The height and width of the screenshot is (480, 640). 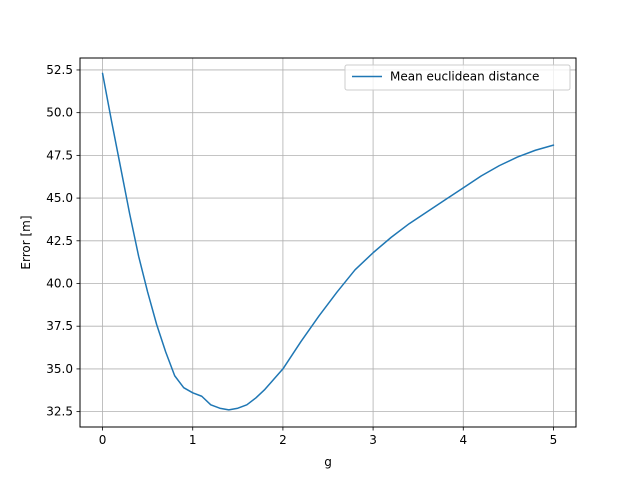 What do you see at coordinates (26, 242) in the screenshot?
I see `y-axis-label: Error [m]` at bounding box center [26, 242].